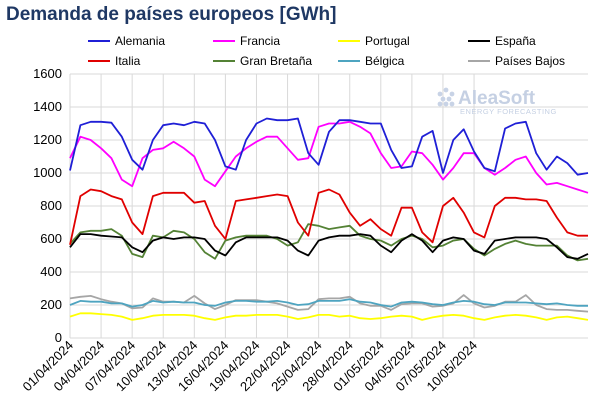 The image size is (600, 418). I want to click on y-tick-label: 200, so click(51, 304).